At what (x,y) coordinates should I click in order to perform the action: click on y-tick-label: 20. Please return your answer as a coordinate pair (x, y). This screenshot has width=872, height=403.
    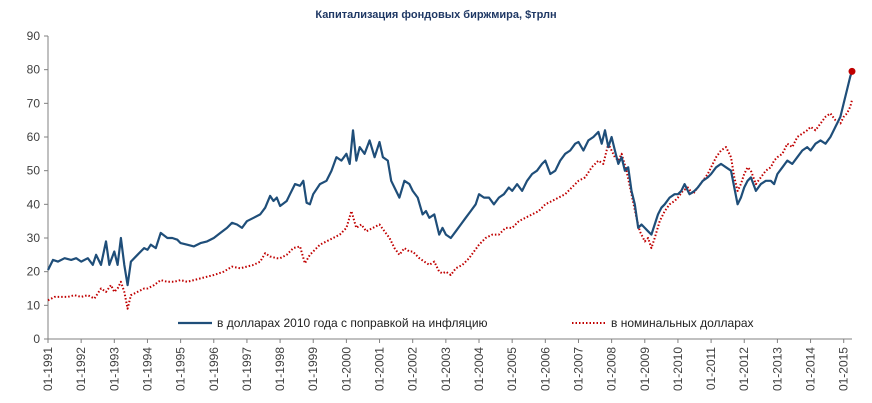
    Looking at the image, I should click on (34, 272).